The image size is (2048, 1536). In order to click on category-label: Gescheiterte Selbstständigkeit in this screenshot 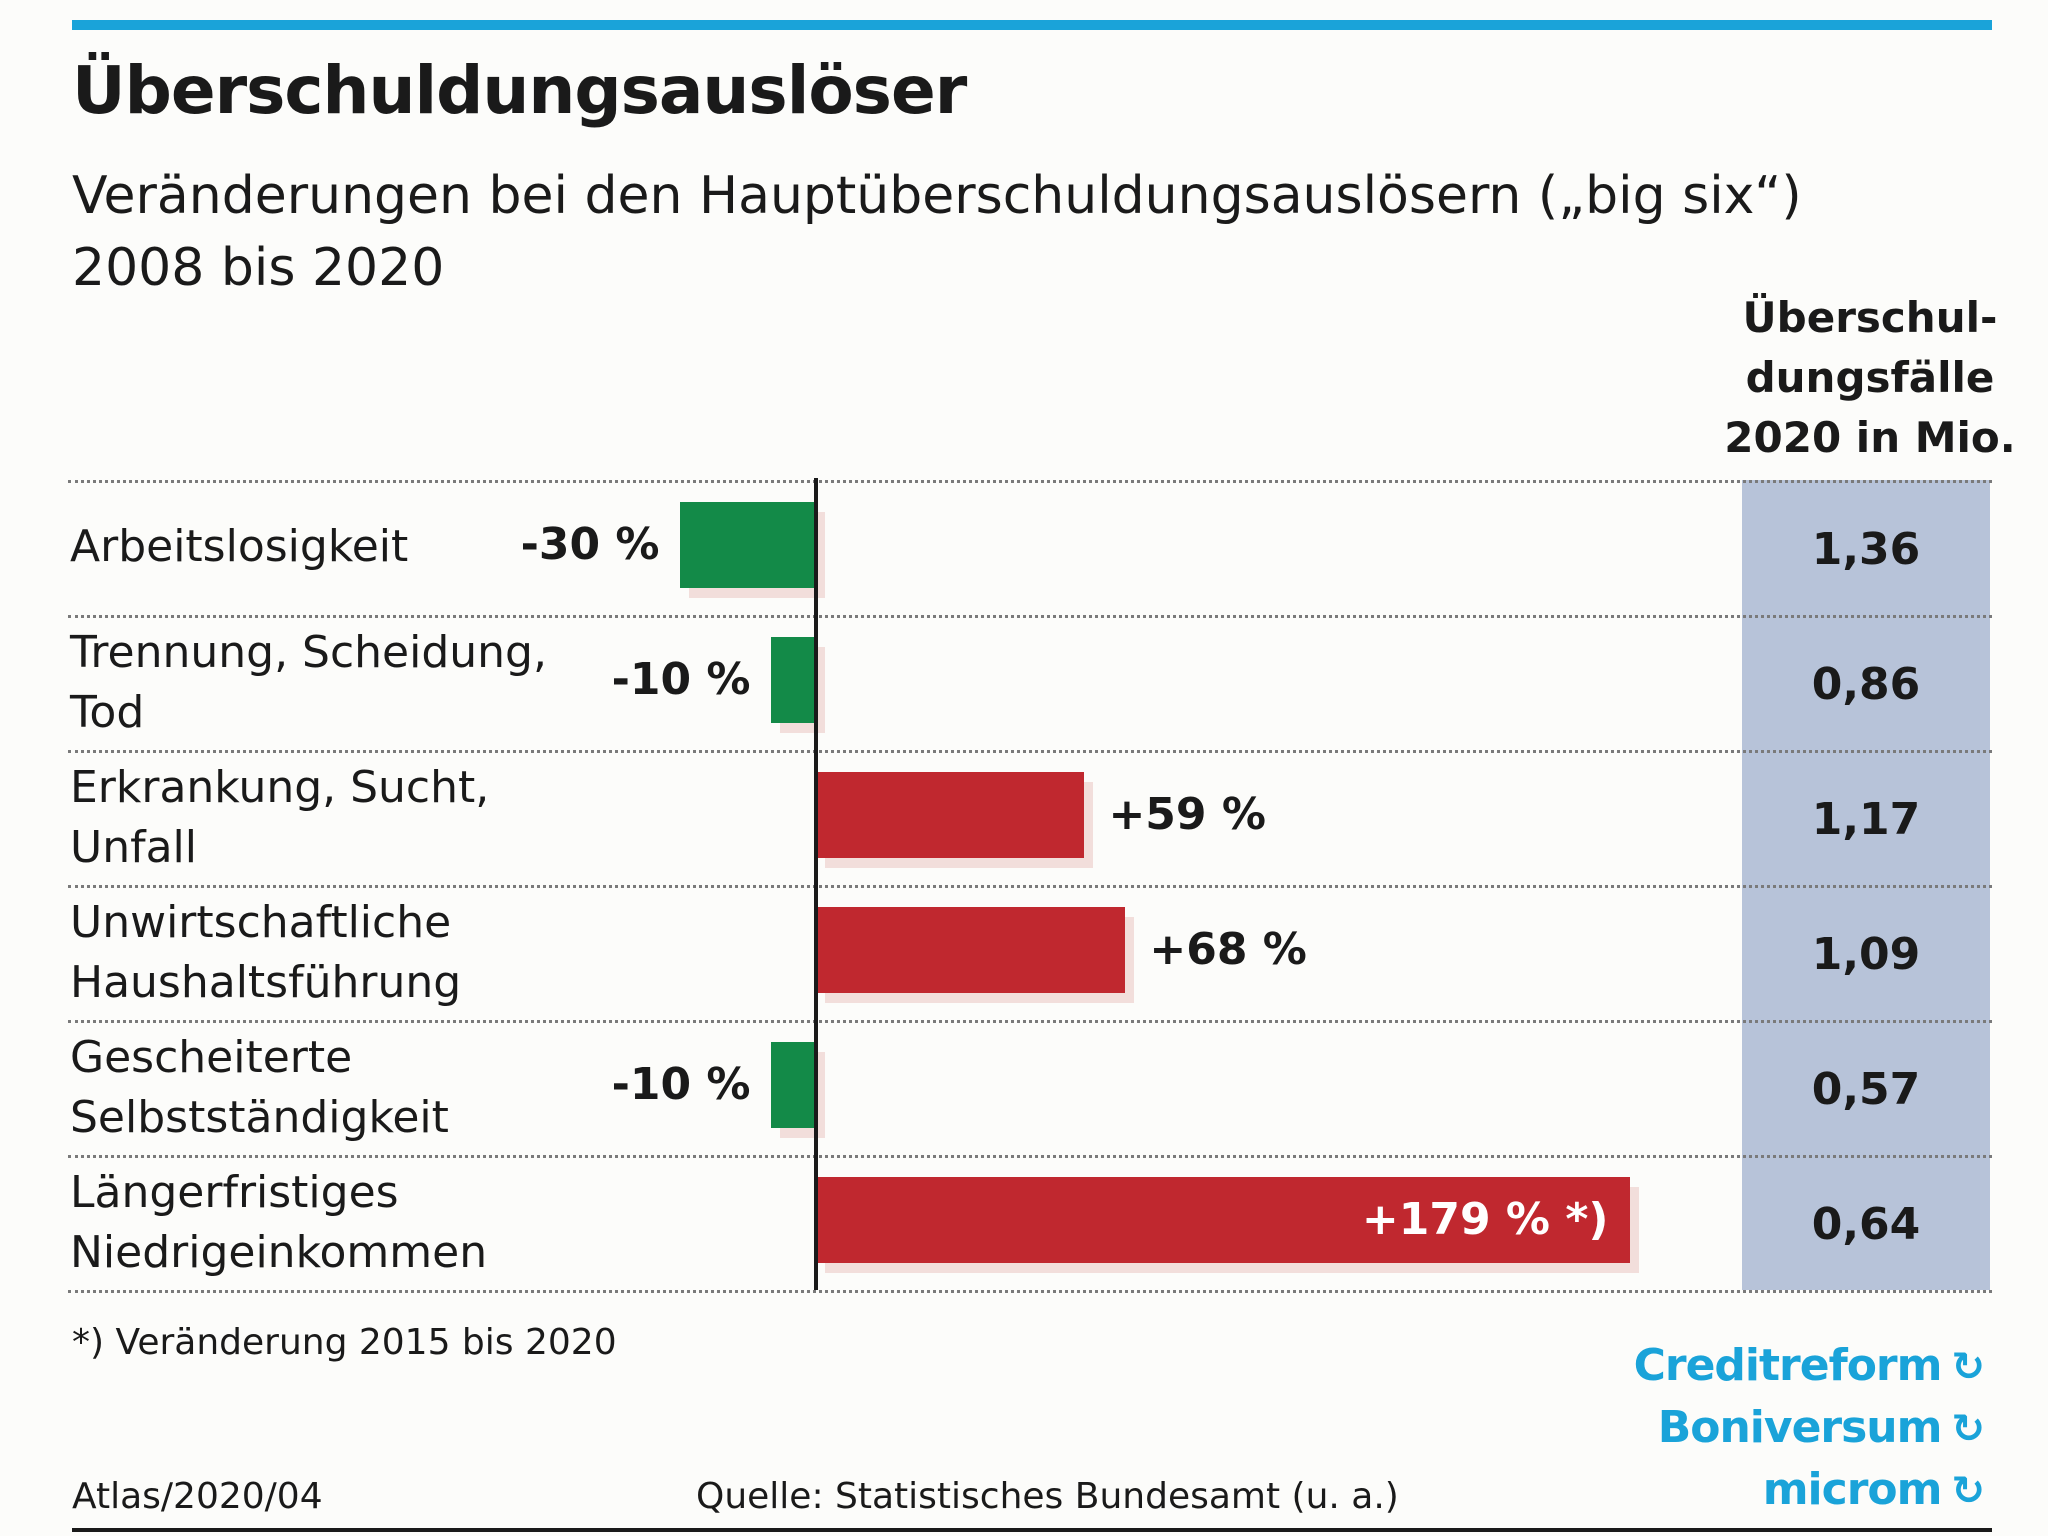, I will do `click(259, 1087)`.